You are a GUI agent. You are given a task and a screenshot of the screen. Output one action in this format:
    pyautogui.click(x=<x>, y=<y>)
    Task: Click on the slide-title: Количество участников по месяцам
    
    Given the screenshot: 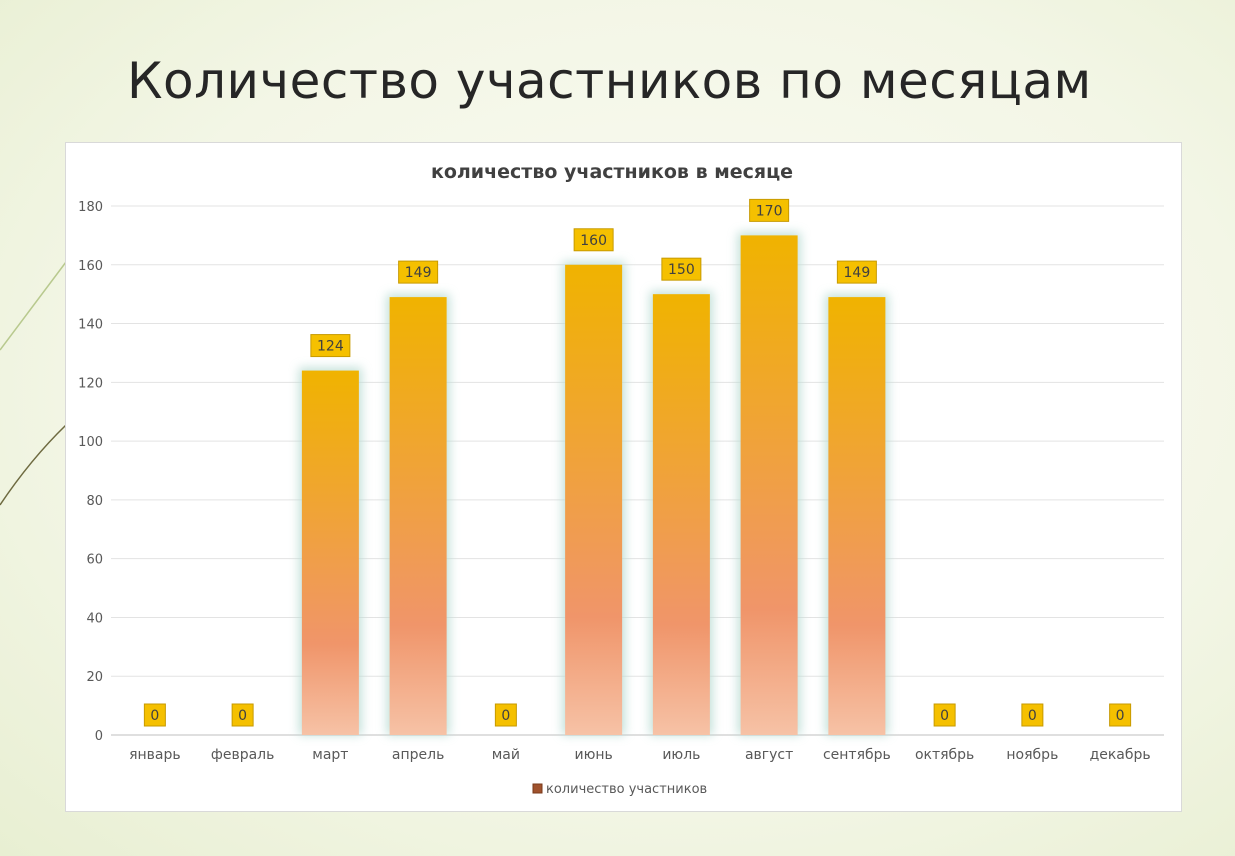 What is the action you would take?
    pyautogui.click(x=609, y=81)
    